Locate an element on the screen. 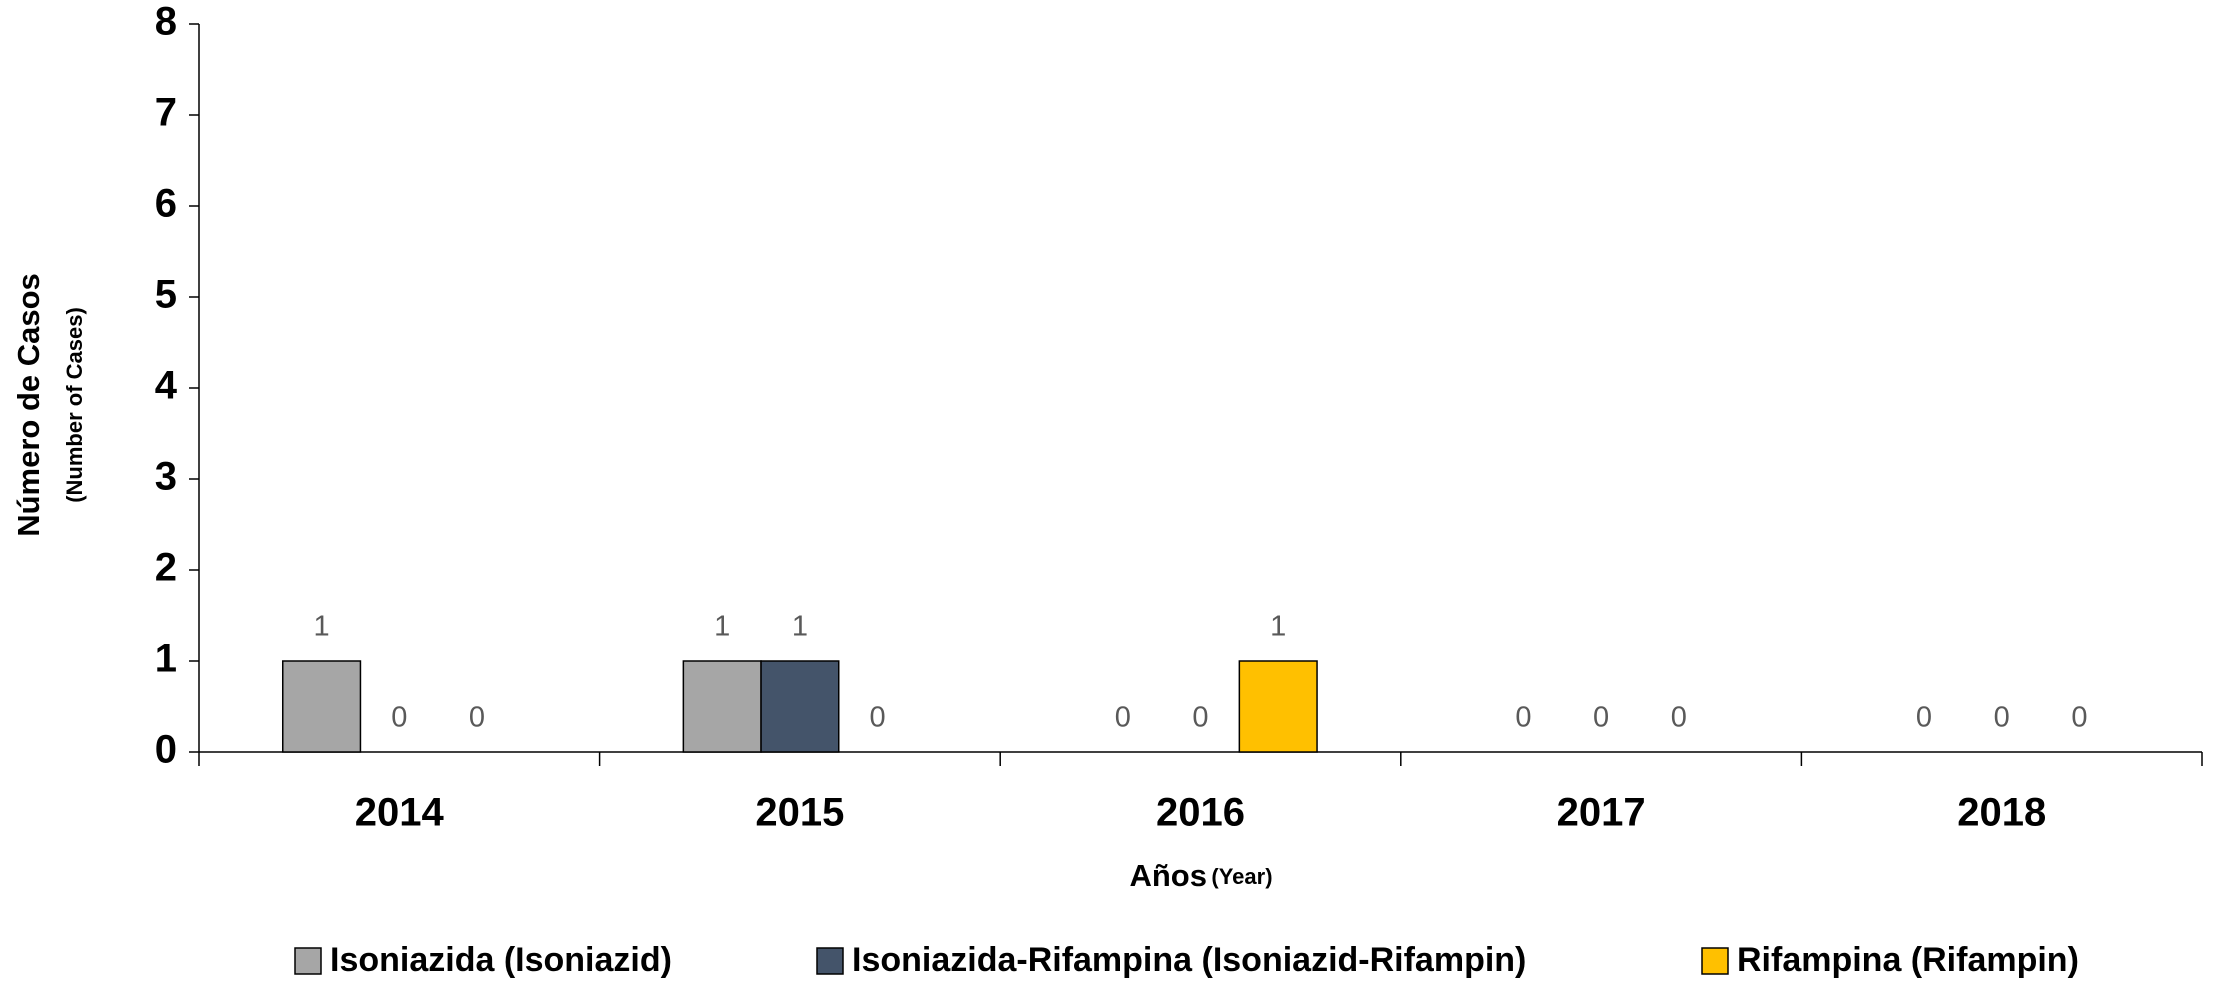 Image resolution: width=2216 pixels, height=983 pixels. y-axis-title: Número de Casos is located at coordinates (28, 405).